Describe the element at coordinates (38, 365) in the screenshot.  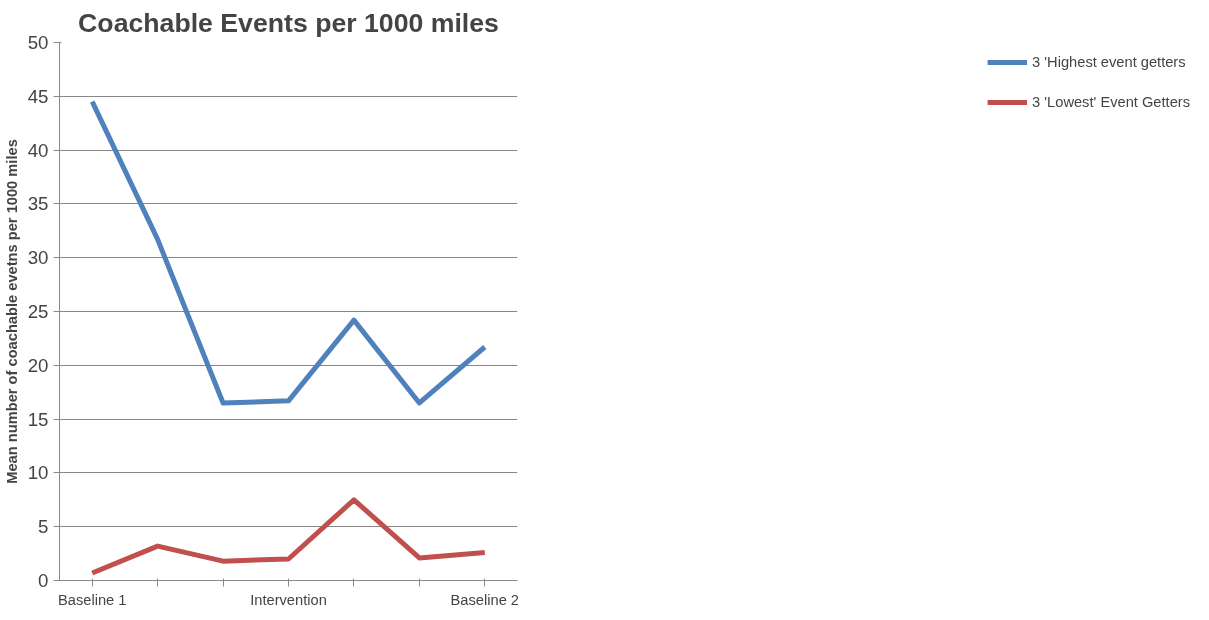
I see `y-tick-label: 20` at that location.